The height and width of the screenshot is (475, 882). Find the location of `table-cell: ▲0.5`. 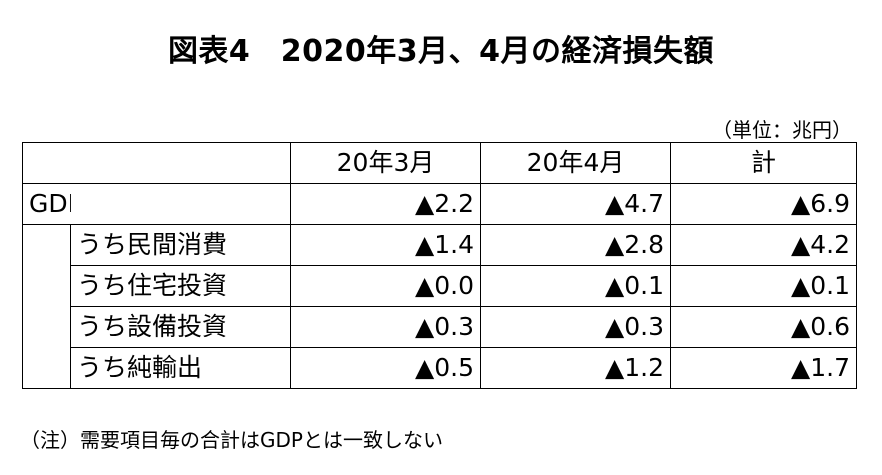

table-cell: ▲0.5 is located at coordinates (385, 368).